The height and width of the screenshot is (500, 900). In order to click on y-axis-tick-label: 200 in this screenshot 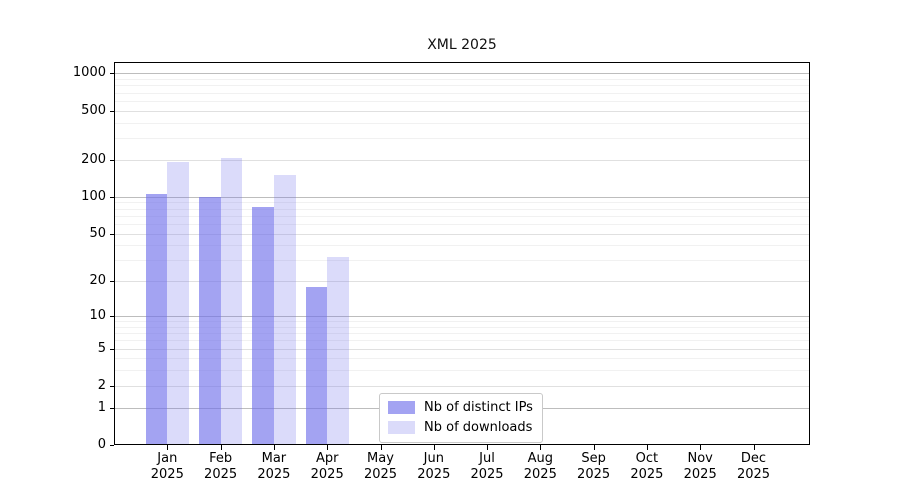, I will do `click(93, 159)`.